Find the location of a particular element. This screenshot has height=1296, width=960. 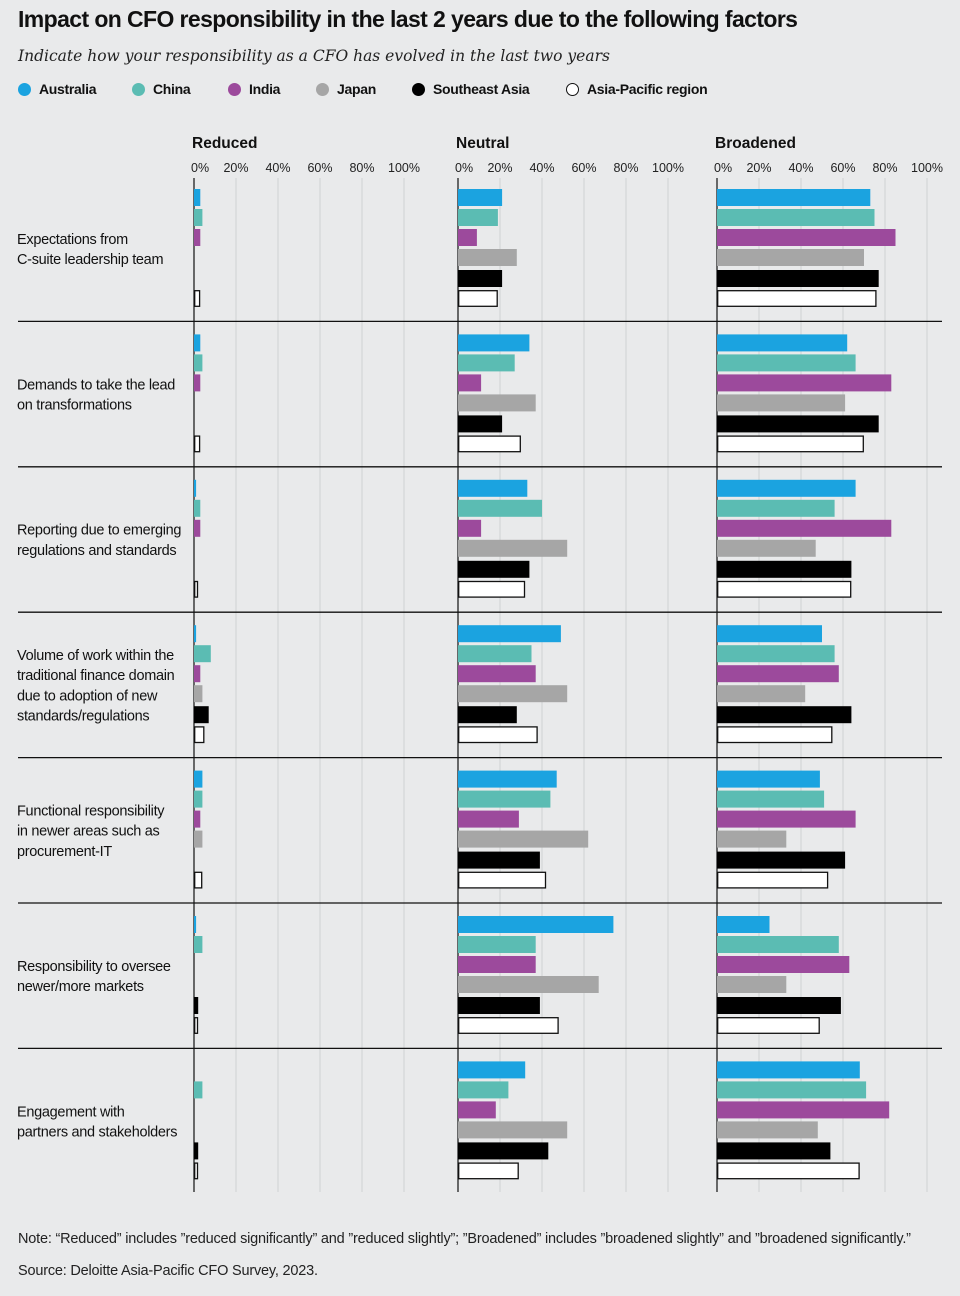

legend-item-india: India is located at coordinates (254, 89).